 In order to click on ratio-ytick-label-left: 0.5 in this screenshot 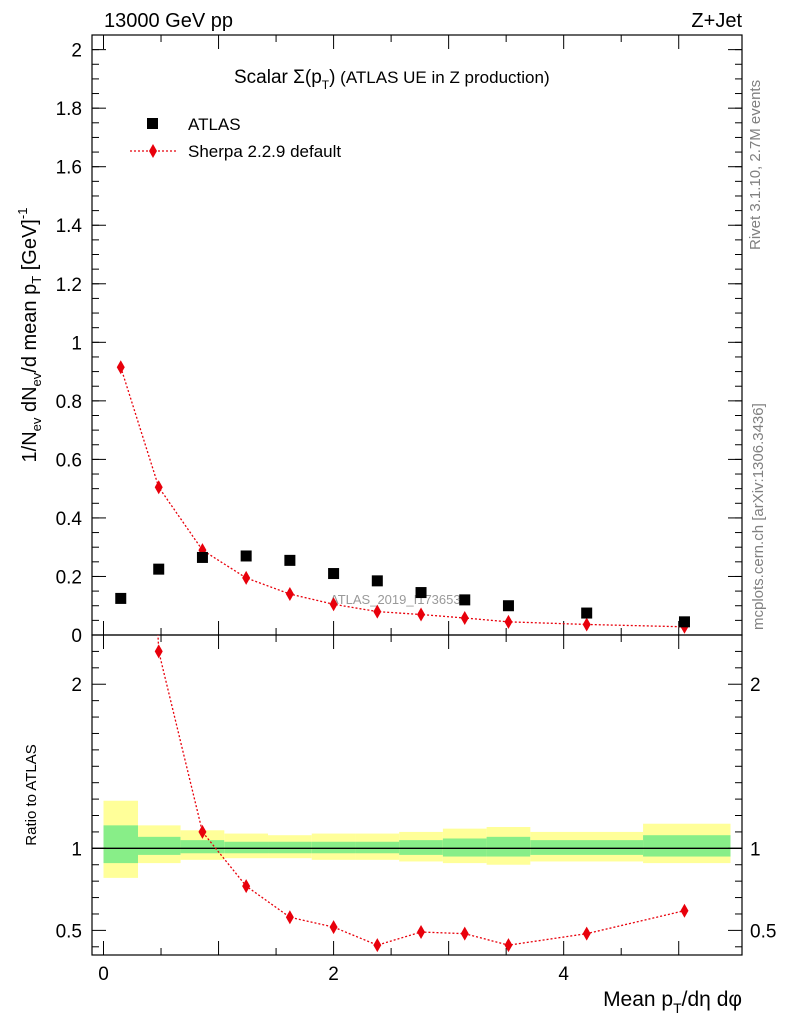, I will do `click(69, 931)`.